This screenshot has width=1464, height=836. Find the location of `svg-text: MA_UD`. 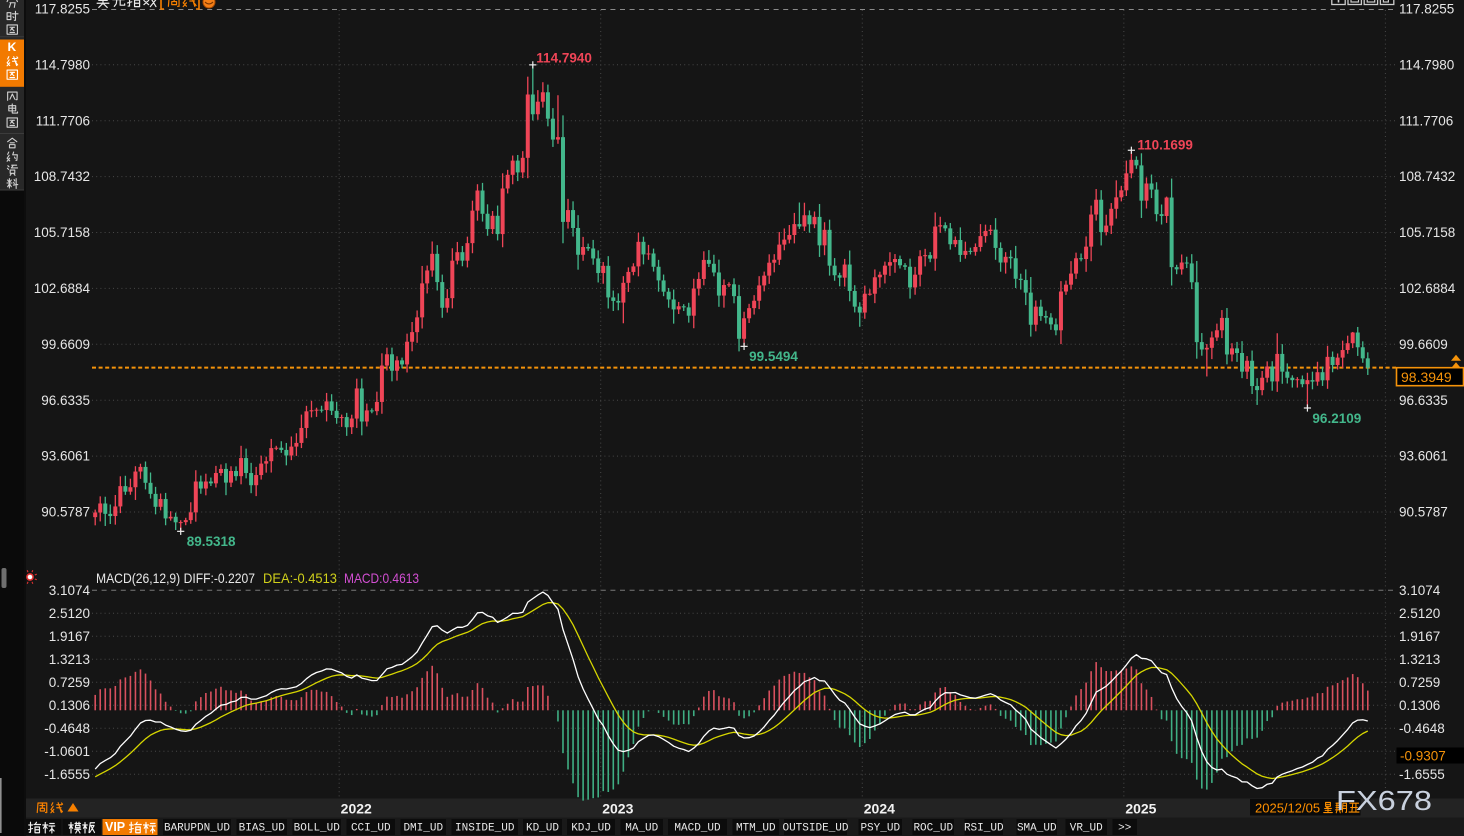

svg-text: MA_UD is located at coordinates (641, 829).